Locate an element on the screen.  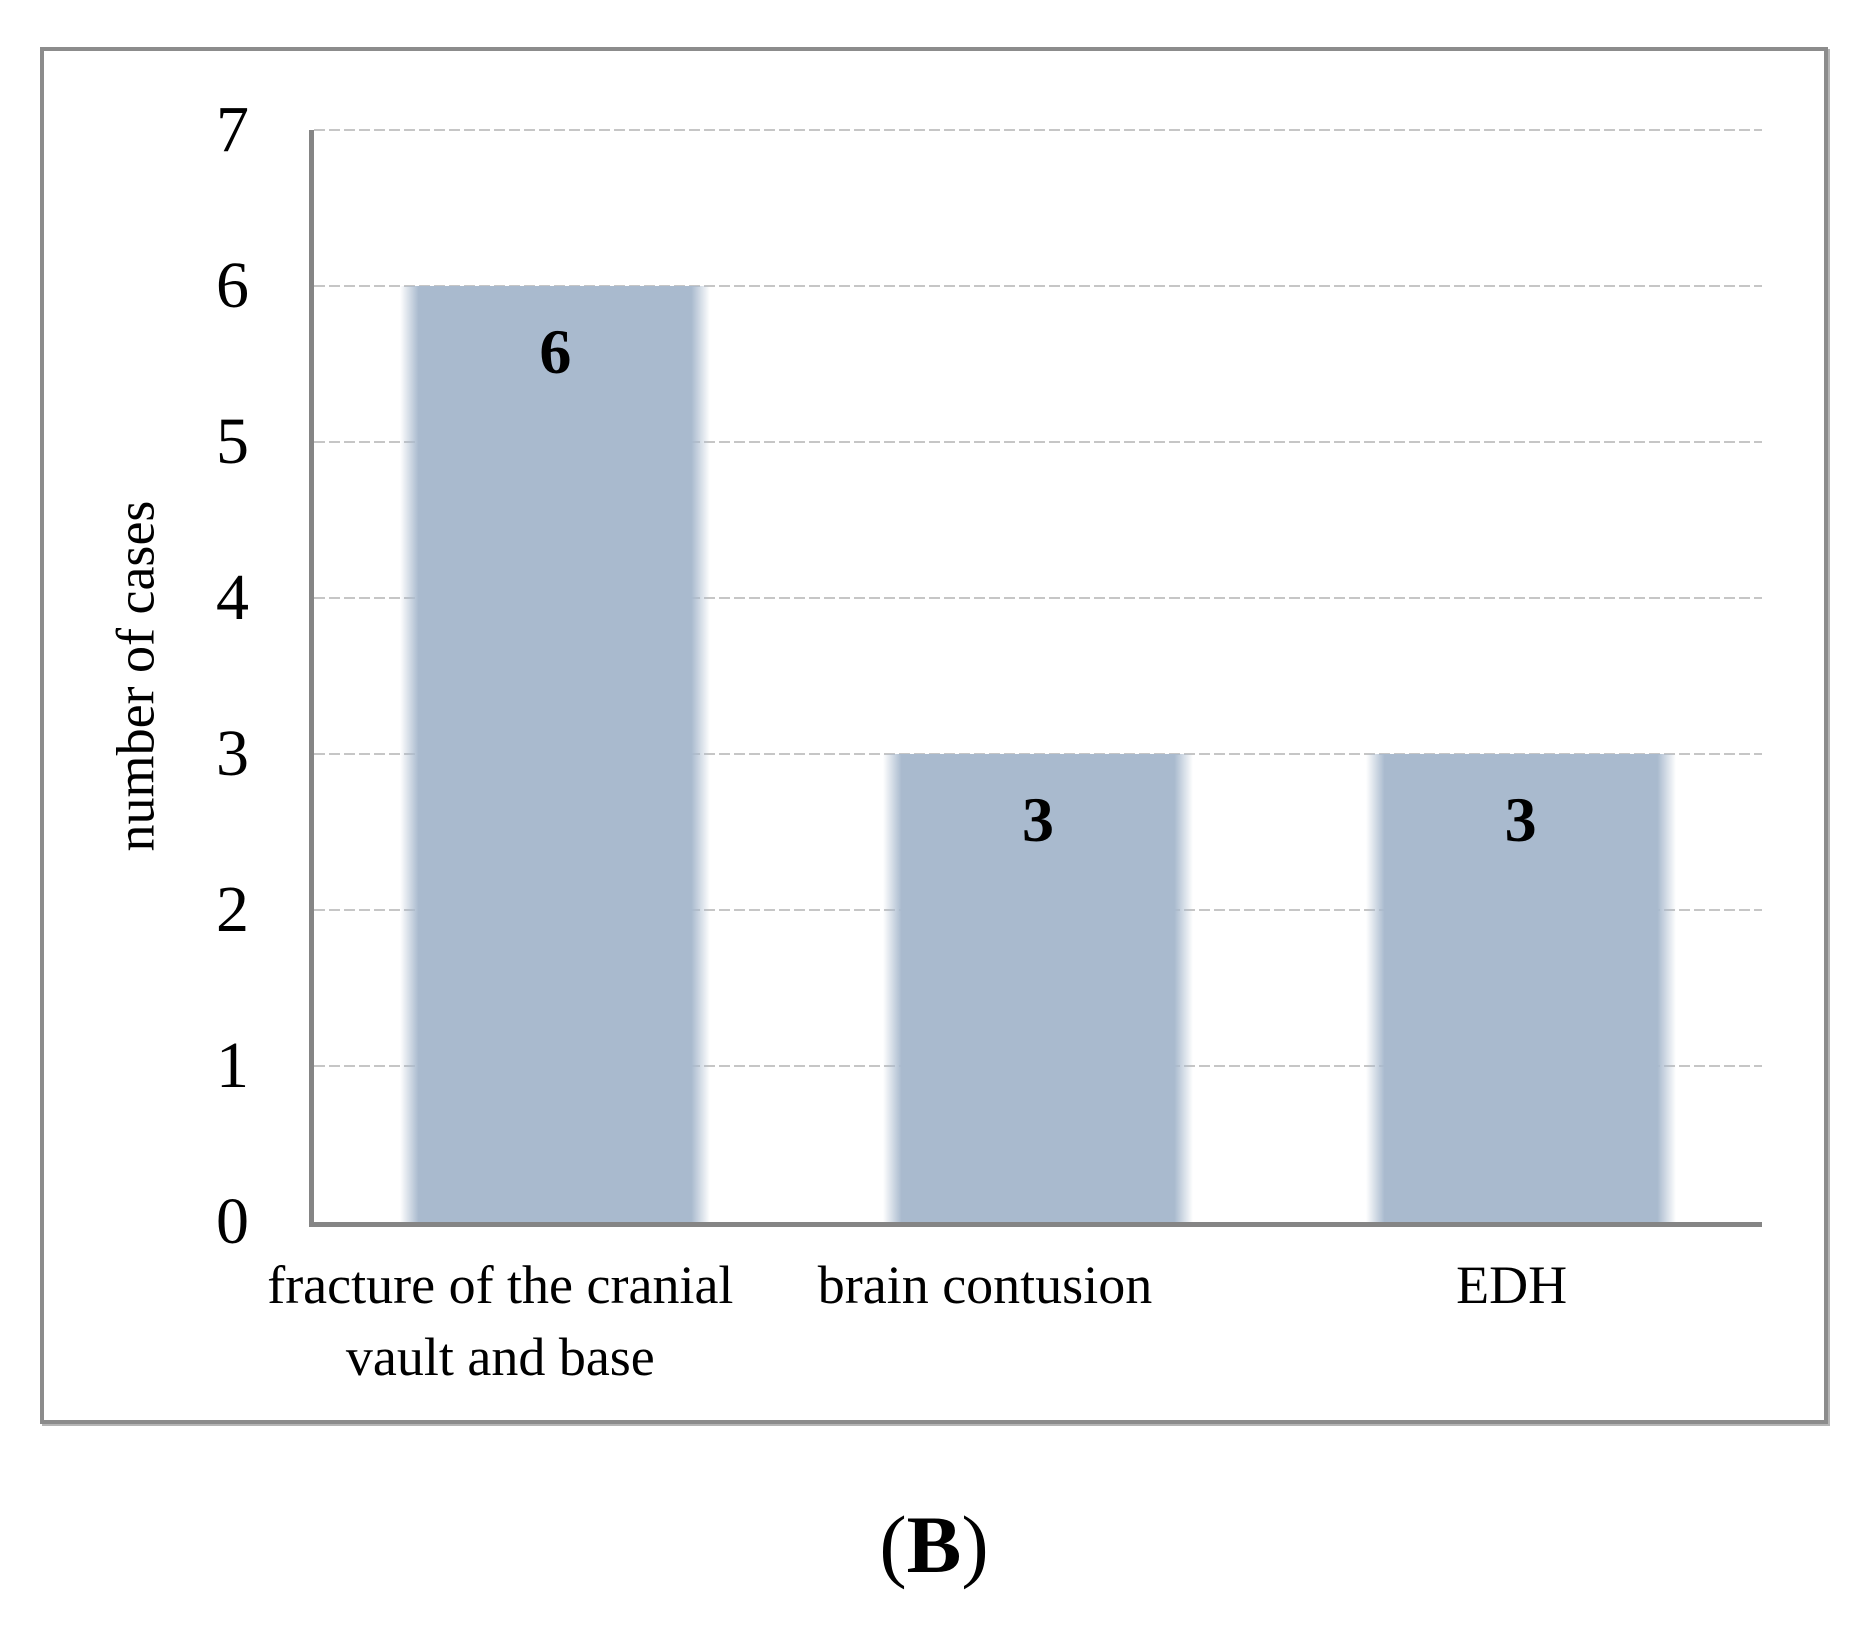
x-category-label-line: EDH is located at coordinates (1512, 1285).